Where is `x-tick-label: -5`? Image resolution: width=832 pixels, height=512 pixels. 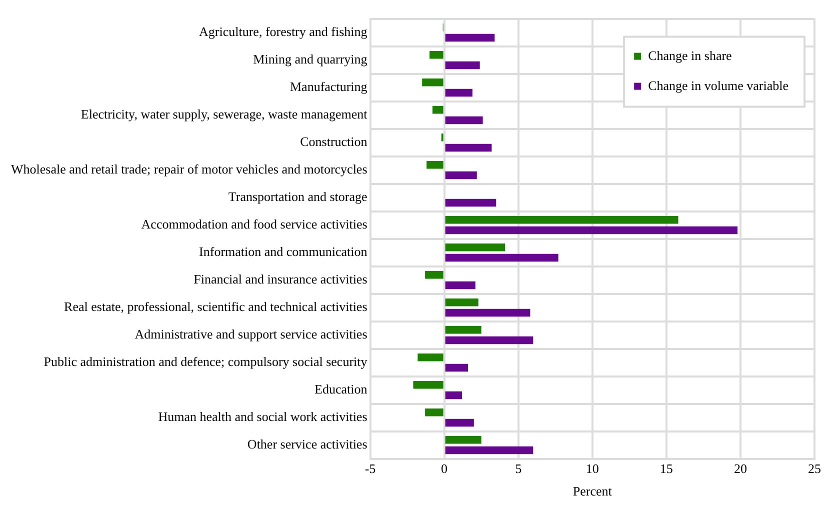 x-tick-label: -5 is located at coordinates (370, 468).